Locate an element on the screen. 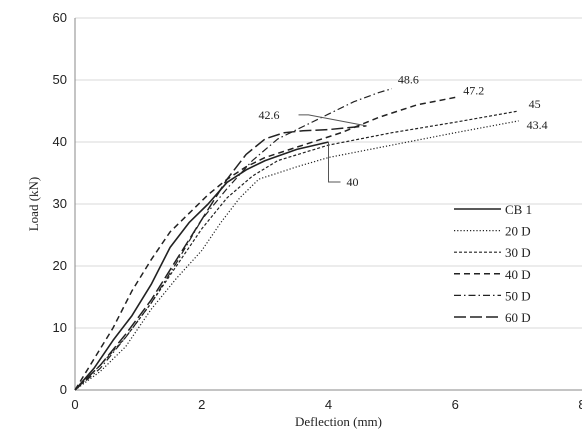  legend-label: CB 1 is located at coordinates (518, 209).